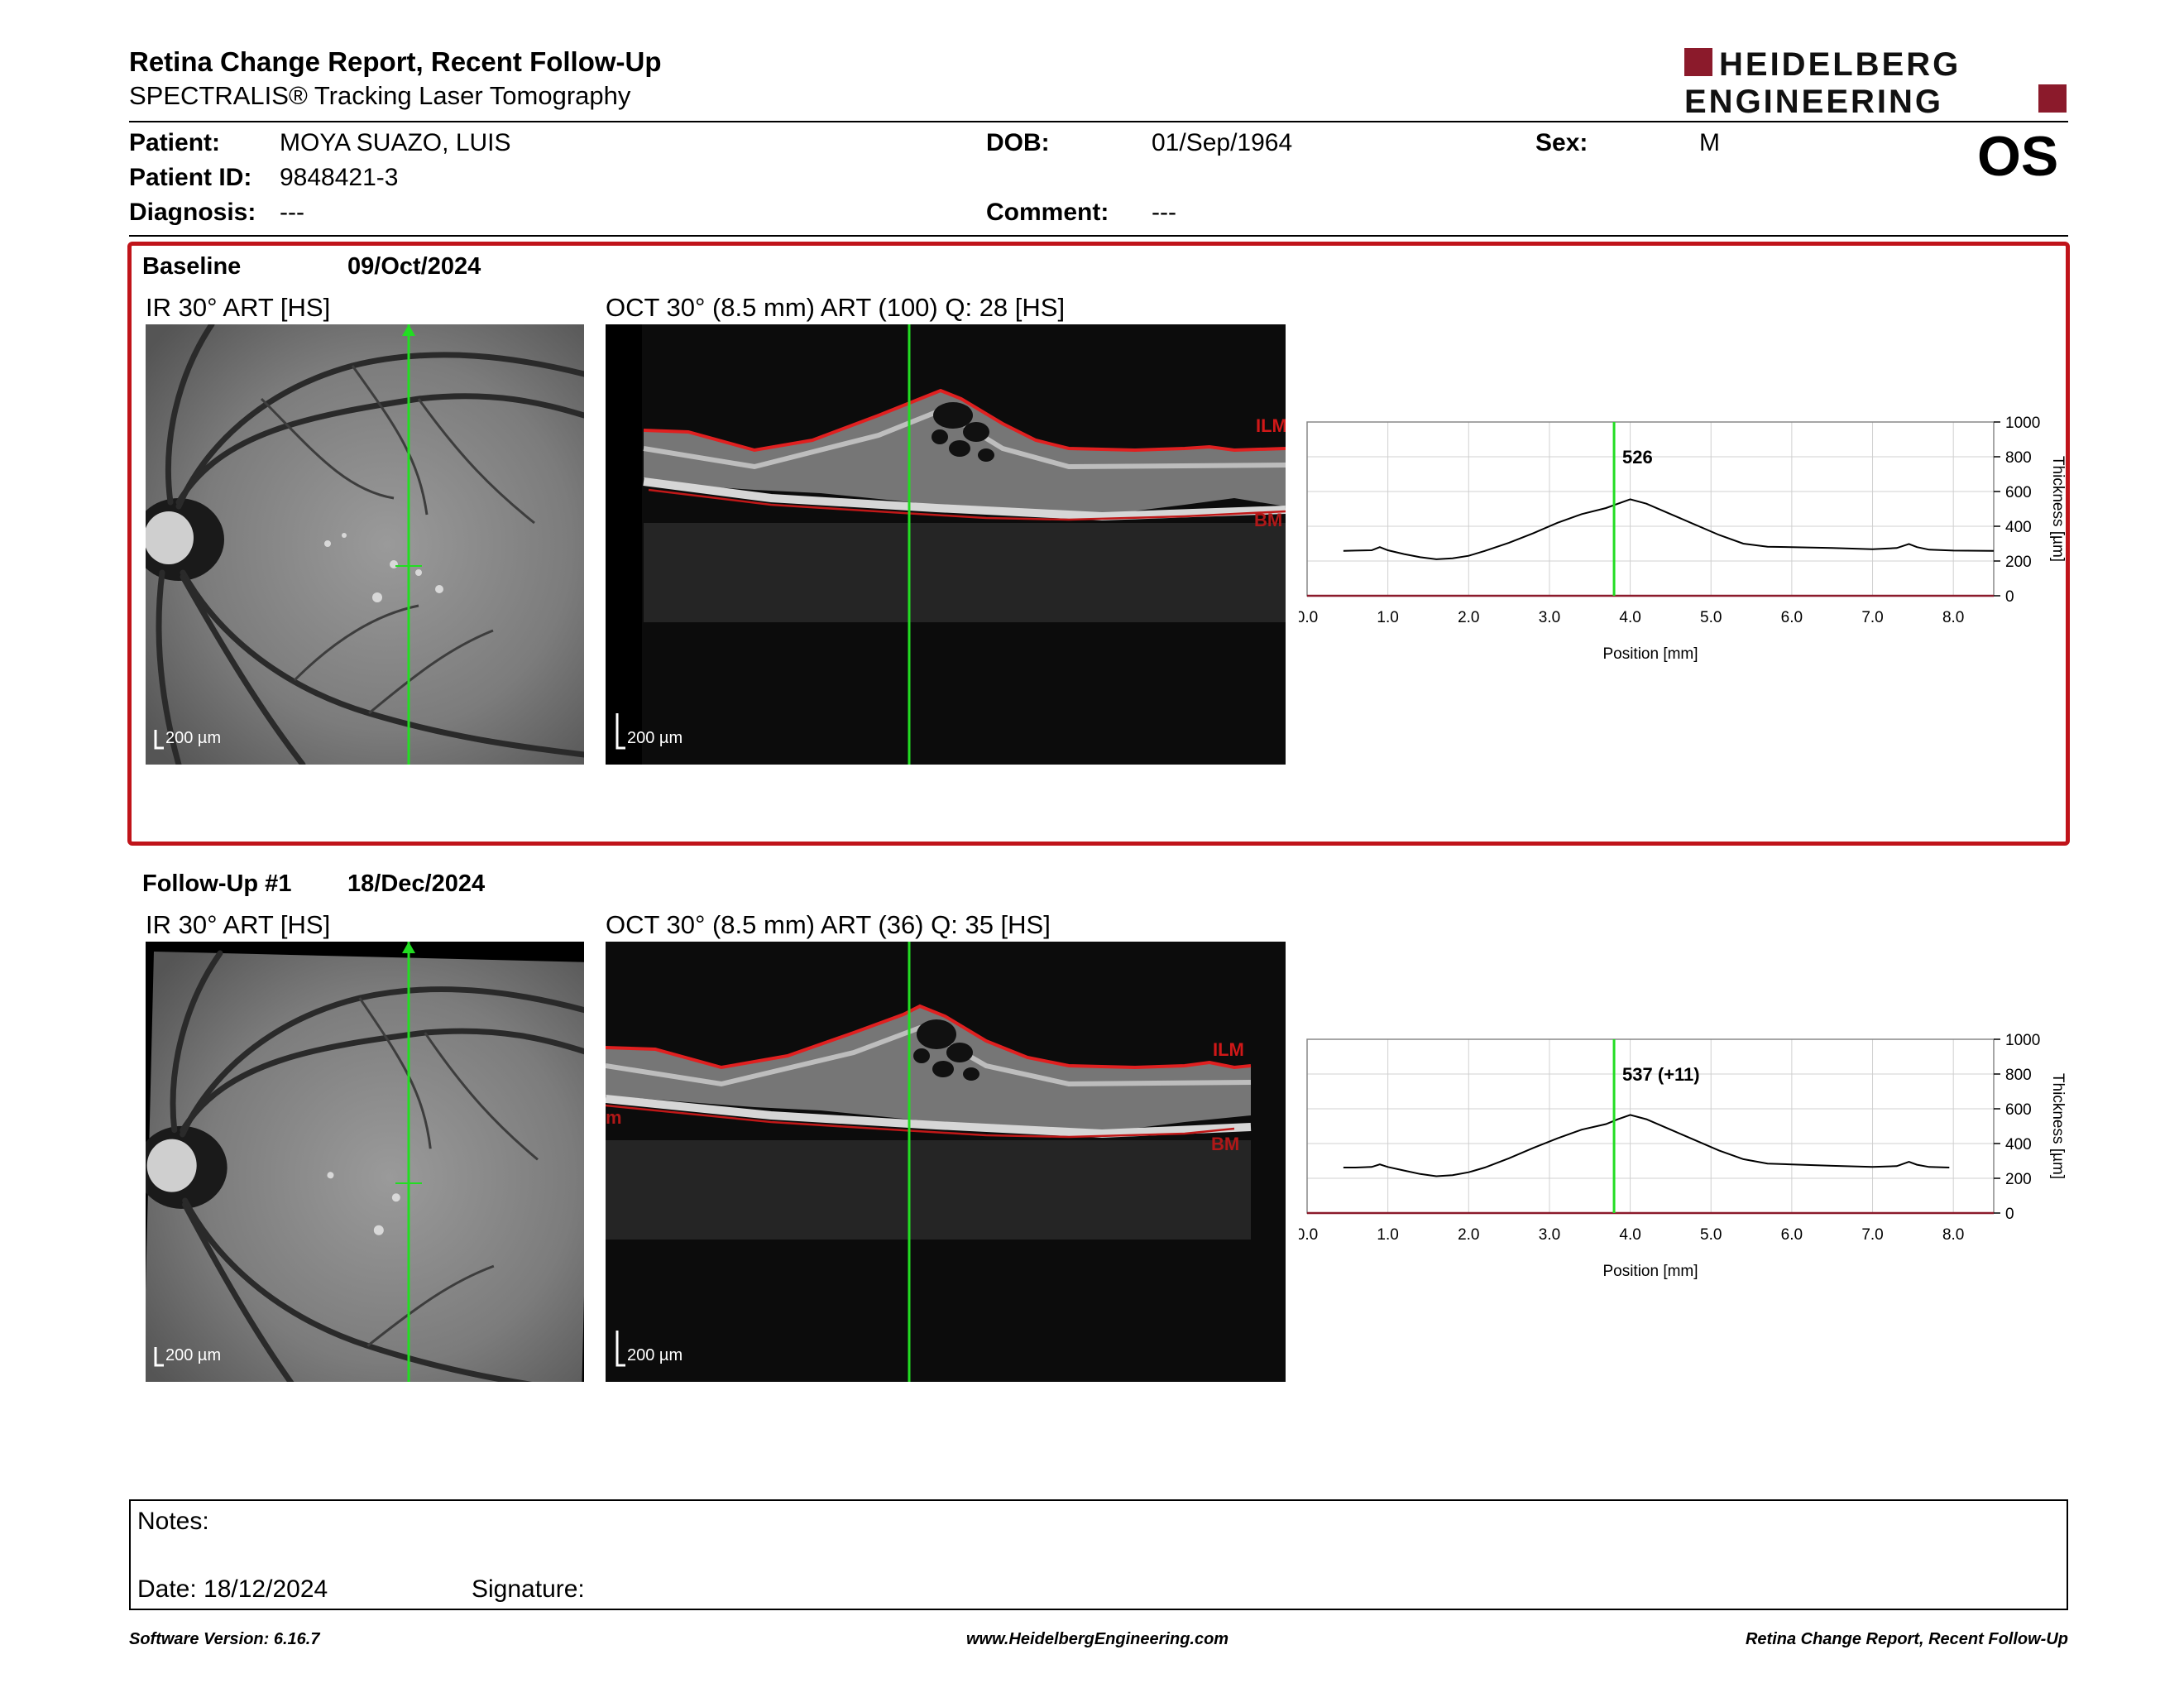 Image resolution: width=2184 pixels, height=1688 pixels. Describe the element at coordinates (192, 266) in the screenshot. I see `baseline-label: Baseline` at that location.